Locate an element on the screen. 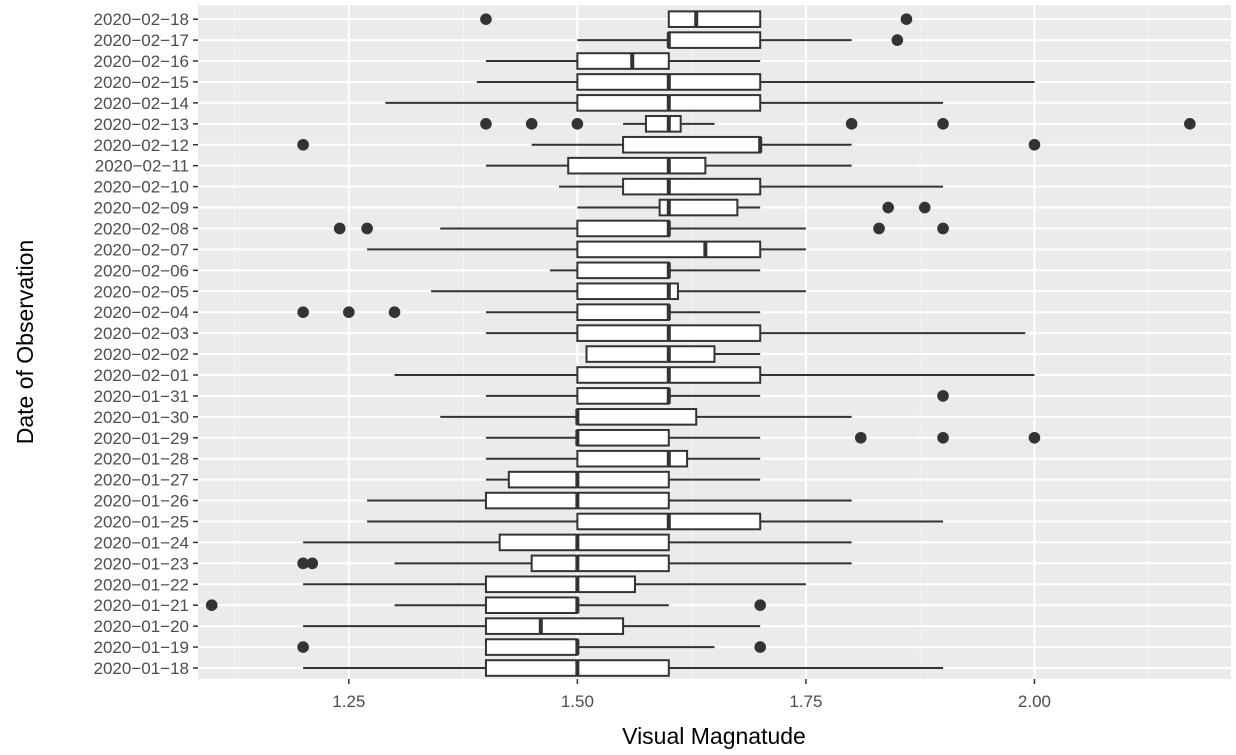  y-tick-label: 2020−02−17 is located at coordinates (142, 40).